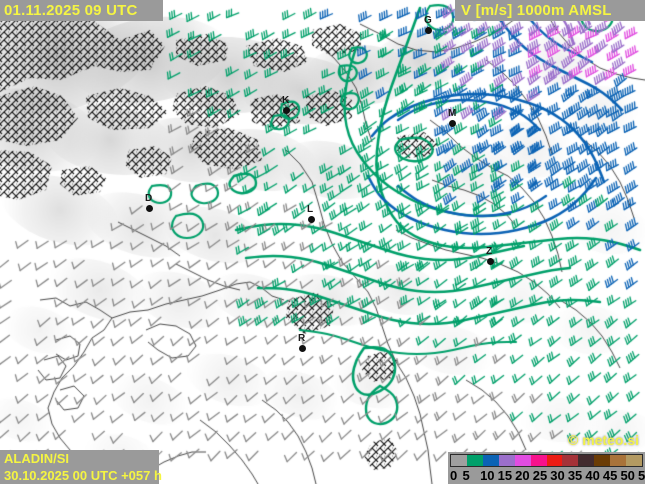 Image resolution: width=645 pixels, height=484 pixels. What do you see at coordinates (452, 113) in the screenshot?
I see `city-label-m: M` at bounding box center [452, 113].